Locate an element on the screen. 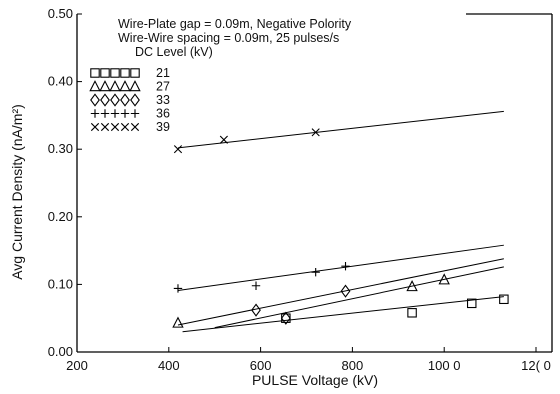 This screenshot has width=560, height=394. x-tick-label: 800 is located at coordinates (353, 365).